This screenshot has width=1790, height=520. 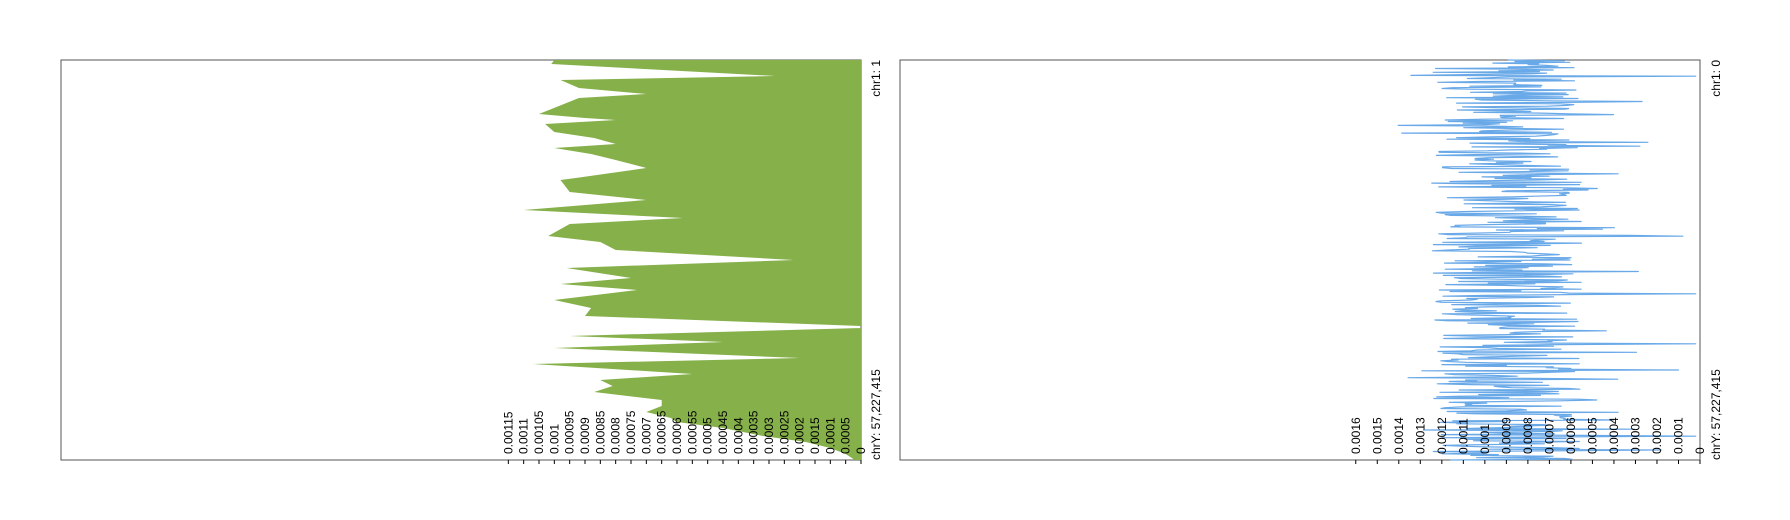 I want to click on tick-label: 0.00105, so click(x=539, y=432).